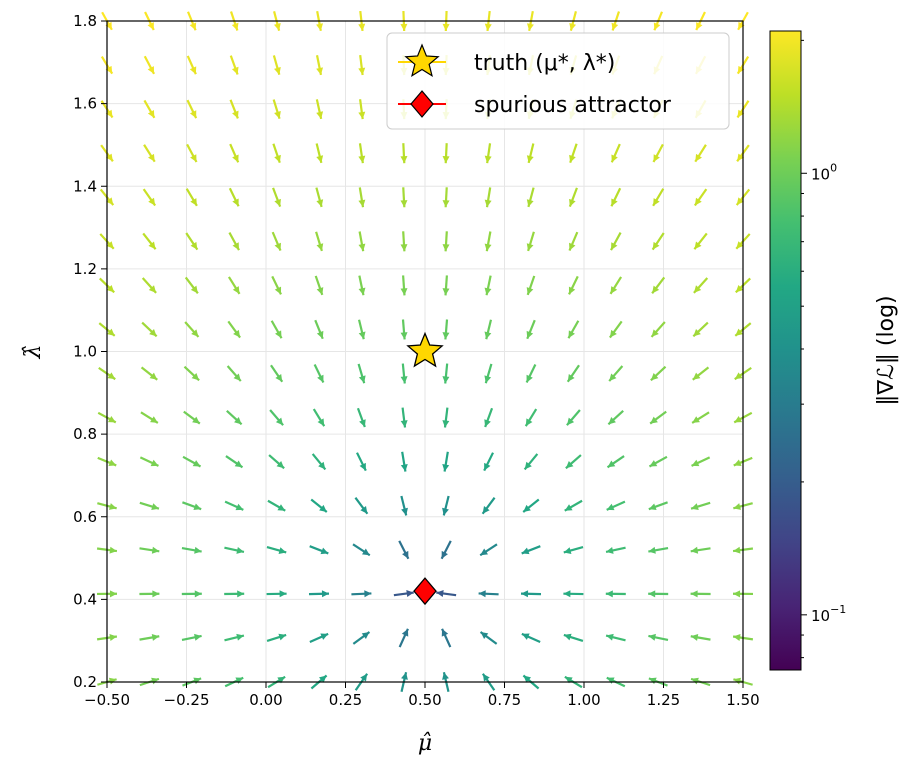 The width and height of the screenshot is (914, 771). What do you see at coordinates (663, 700) in the screenshot?
I see `x-tick-label: 1.25` at bounding box center [663, 700].